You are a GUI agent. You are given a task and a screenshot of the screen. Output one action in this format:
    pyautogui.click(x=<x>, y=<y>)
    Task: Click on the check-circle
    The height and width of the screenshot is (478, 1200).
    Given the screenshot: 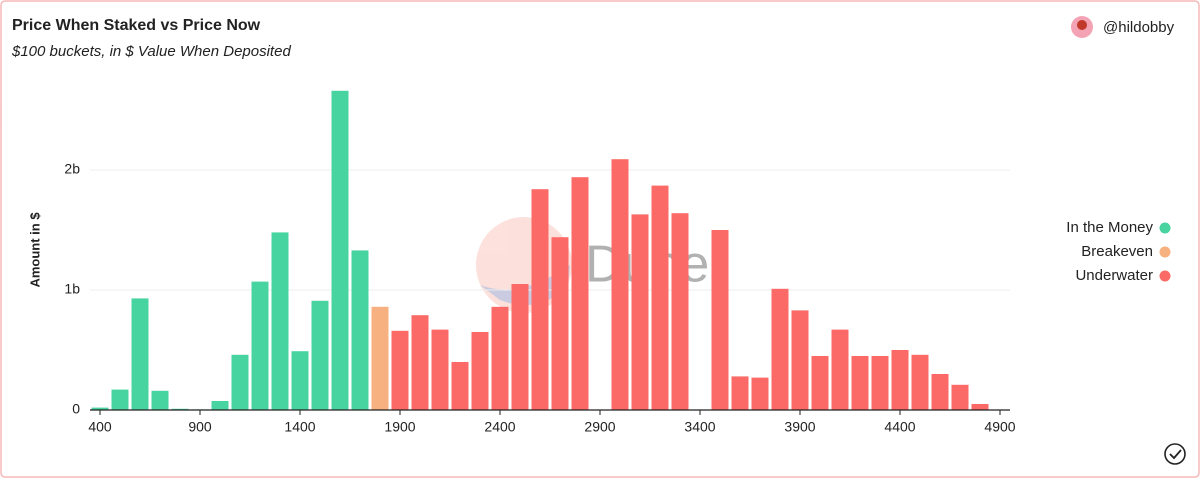 What is the action you would take?
    pyautogui.click(x=1175, y=454)
    